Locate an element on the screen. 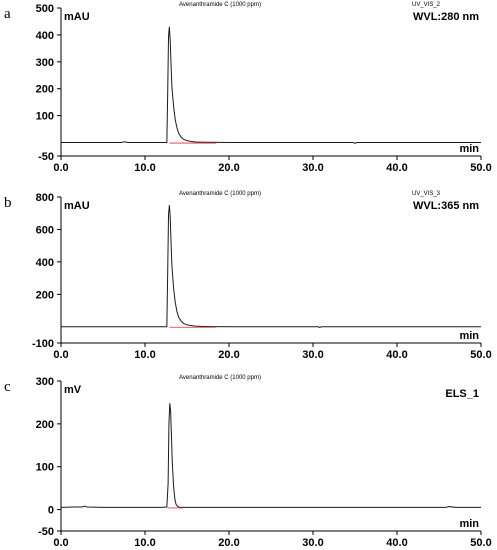 Image resolution: width=497 pixels, height=550 pixels. channel-label: UV_VIS_2 is located at coordinates (426, 5).